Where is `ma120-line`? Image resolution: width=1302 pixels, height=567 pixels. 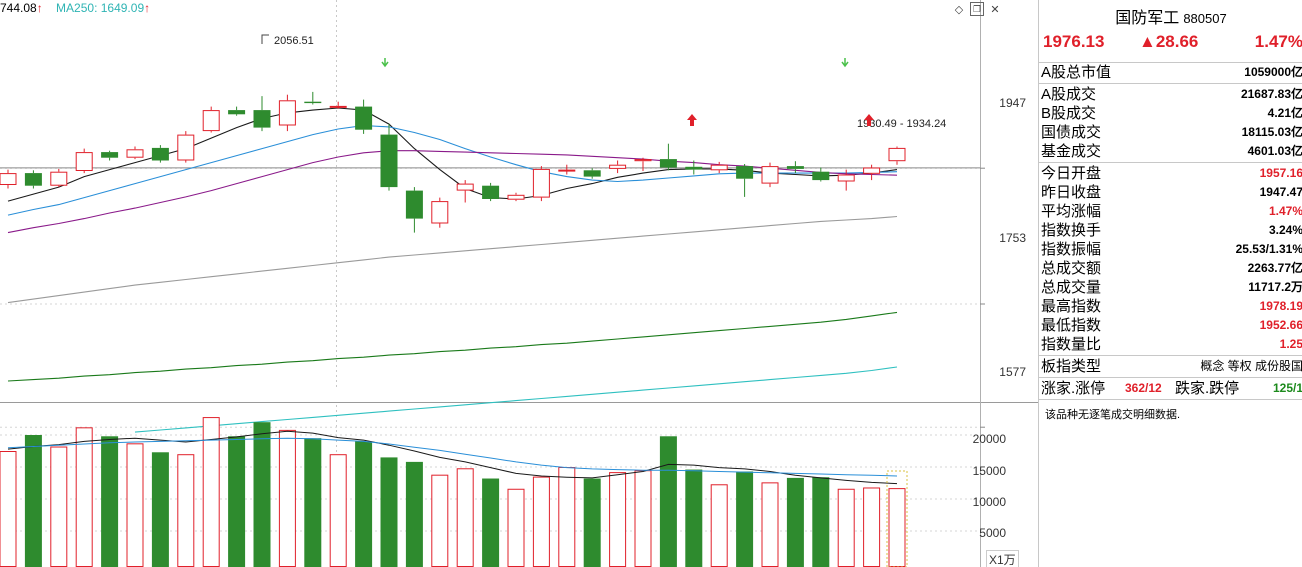
ma120-line is located at coordinates (452, 346).